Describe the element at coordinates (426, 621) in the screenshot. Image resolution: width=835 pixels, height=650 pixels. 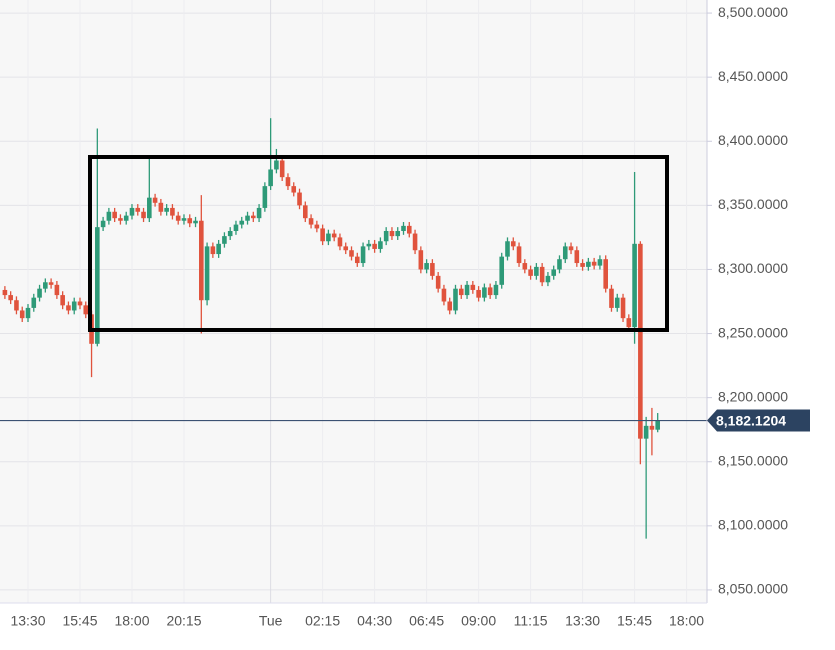
I see `x-tick-label: 06:45` at that location.